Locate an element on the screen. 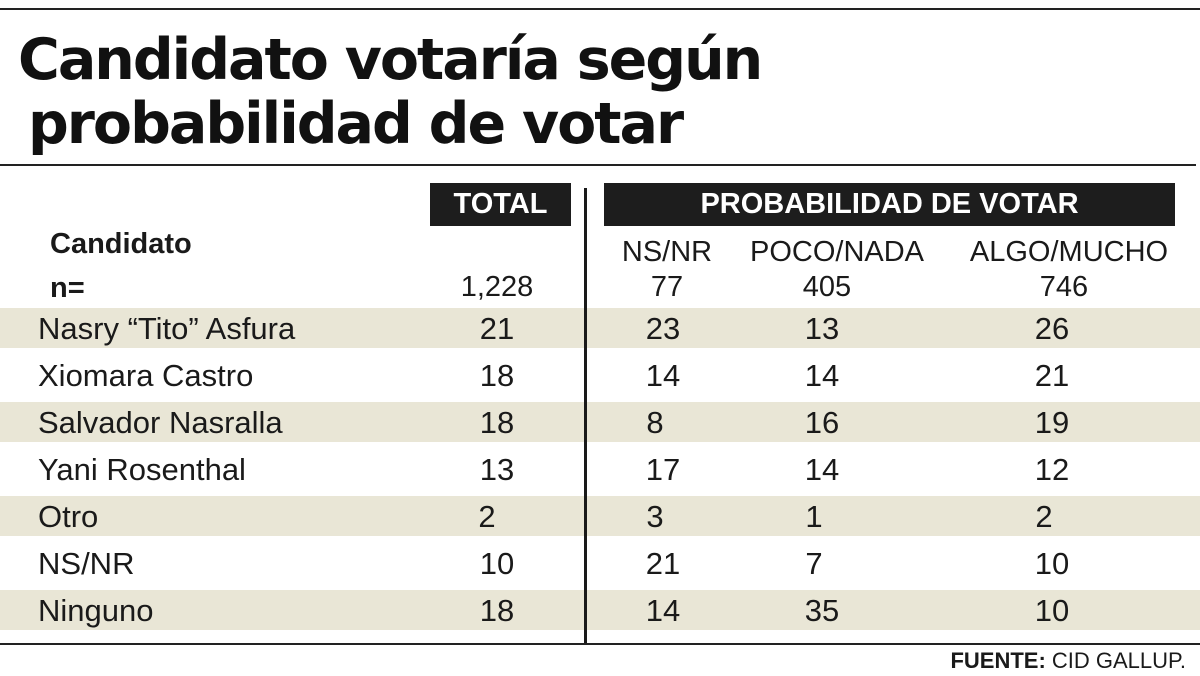 Image resolution: width=1200 pixels, height=676 pixels. value-algo-mucho: 19 is located at coordinates (1052, 422).